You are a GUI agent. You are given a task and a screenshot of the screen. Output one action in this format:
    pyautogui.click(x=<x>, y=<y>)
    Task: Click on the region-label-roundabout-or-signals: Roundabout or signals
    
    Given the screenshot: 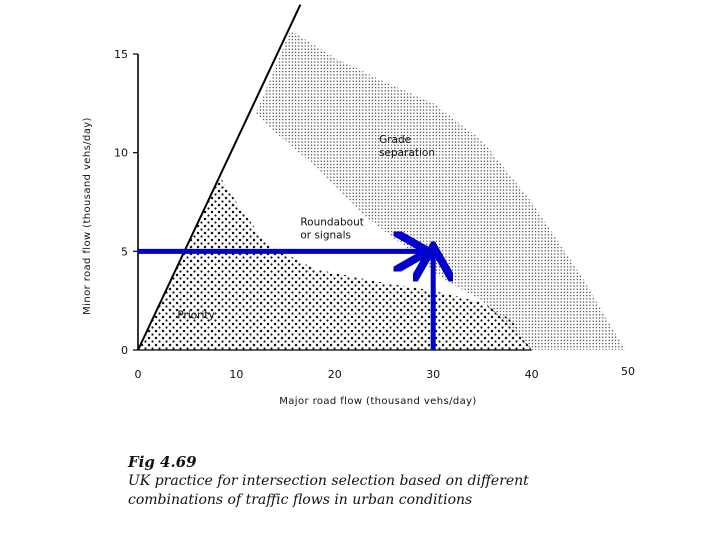 What is the action you would take?
    pyautogui.click(x=332, y=229)
    